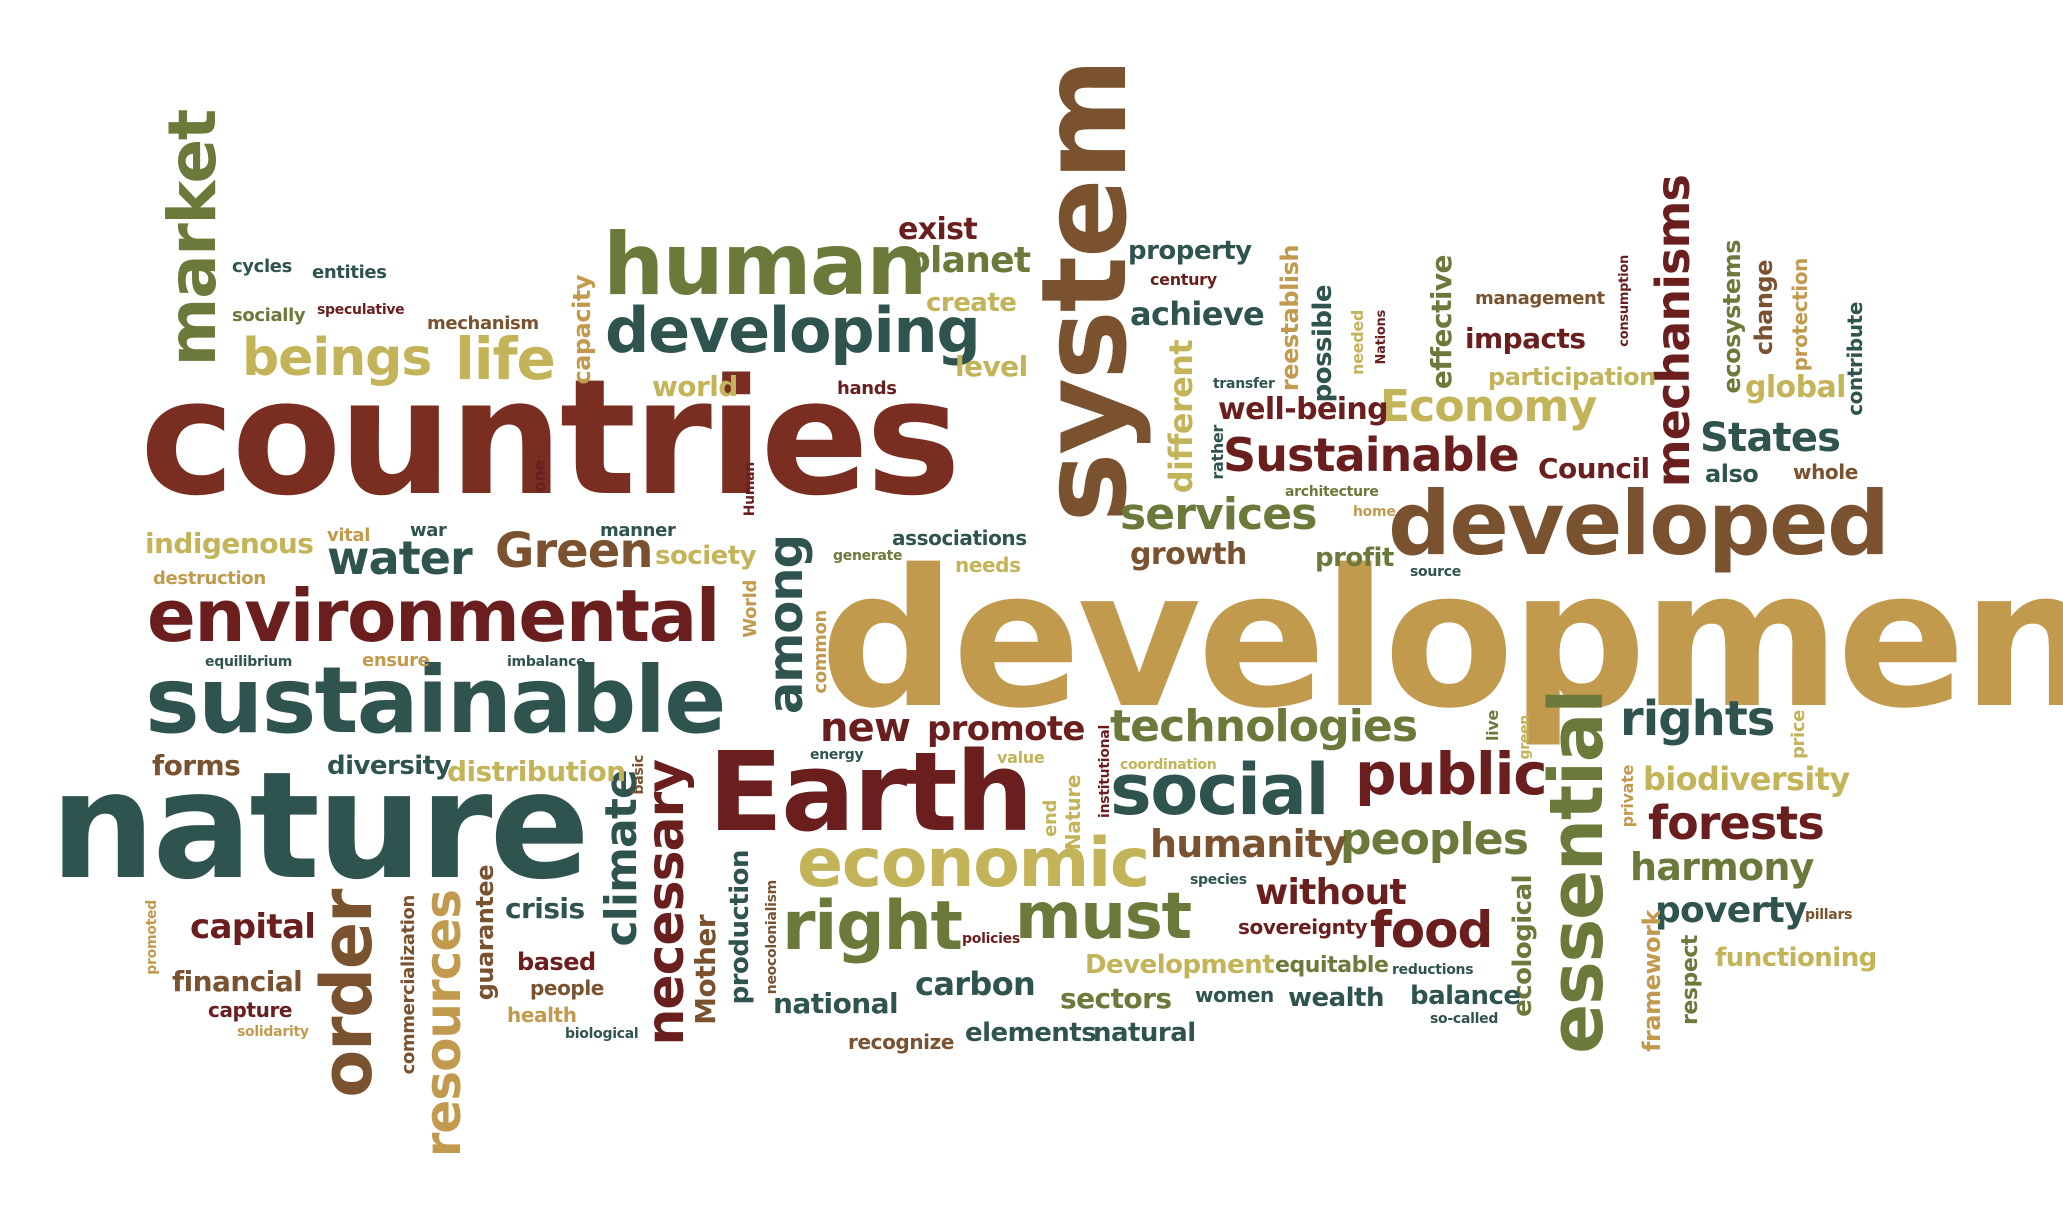 This screenshot has height=1216, width=2063. Describe the element at coordinates (1264, 726) in the screenshot. I see `word-technologies: technologies` at that location.